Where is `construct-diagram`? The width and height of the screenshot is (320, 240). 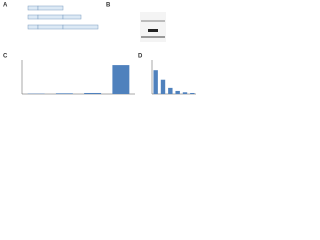 construct-diagram is located at coordinates (63, 17).